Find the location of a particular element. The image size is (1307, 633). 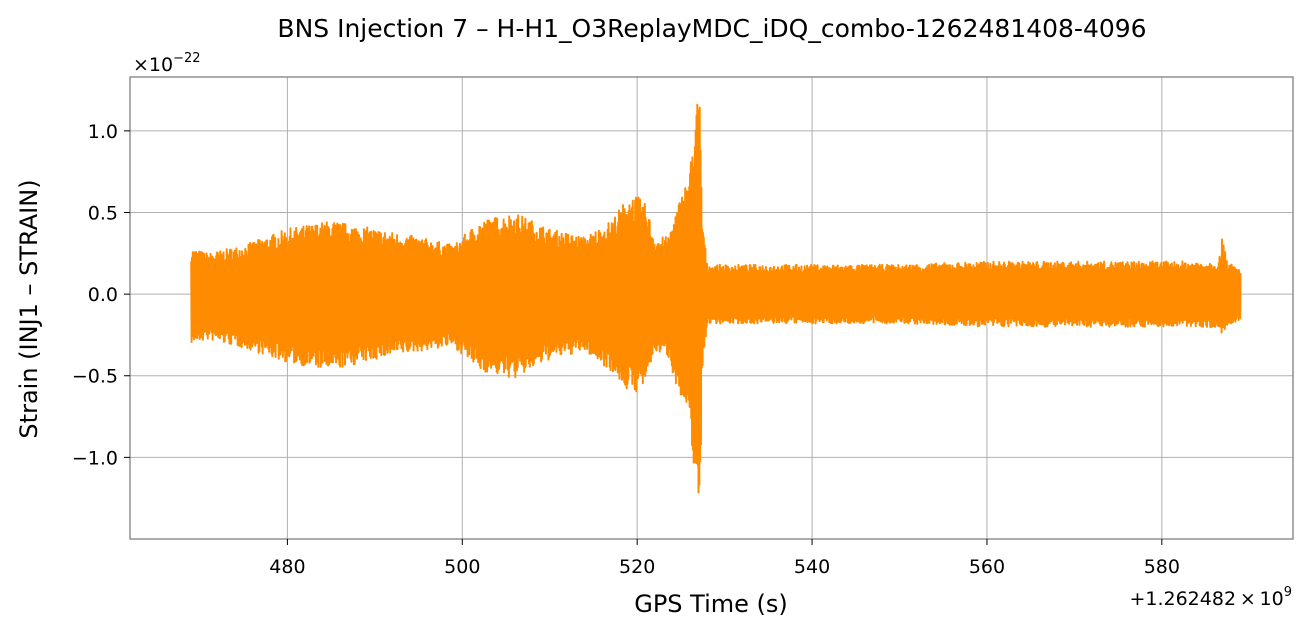

y-axis-ticks: −1.0 −0.5 0.0 0.5 1.0 is located at coordinates (101, 295).